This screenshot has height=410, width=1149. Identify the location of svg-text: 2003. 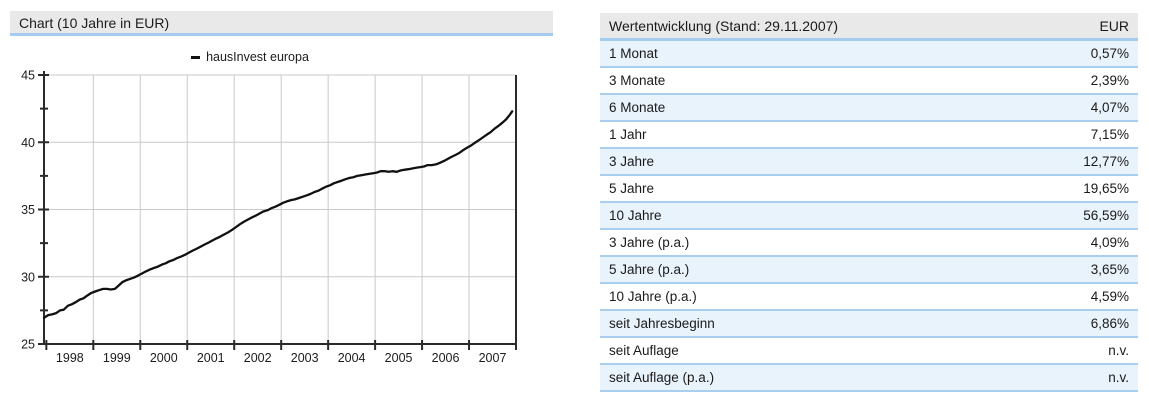
(305, 358).